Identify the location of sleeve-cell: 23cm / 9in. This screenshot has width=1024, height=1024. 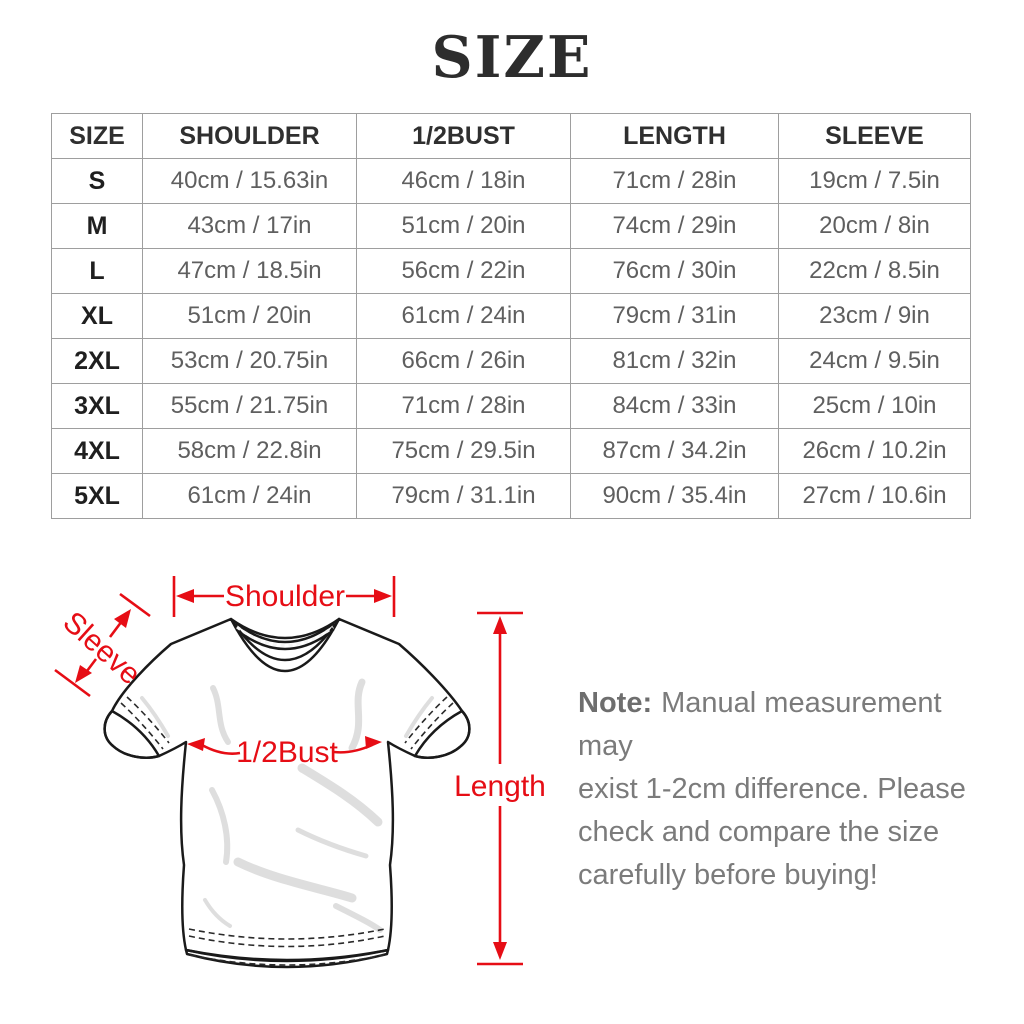
(874, 316).